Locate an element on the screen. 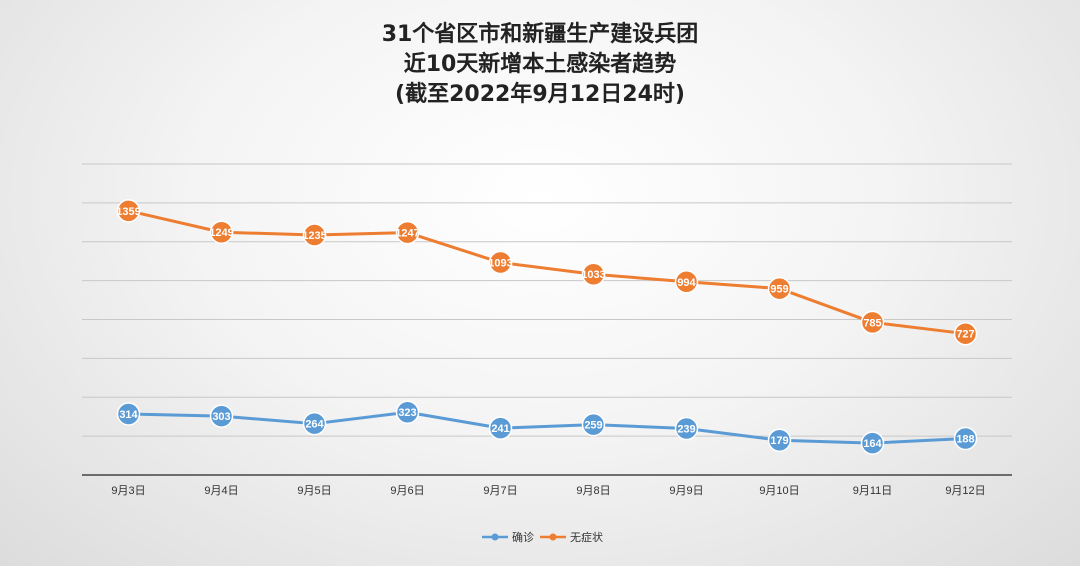  data-label: 264 is located at coordinates (314, 425).